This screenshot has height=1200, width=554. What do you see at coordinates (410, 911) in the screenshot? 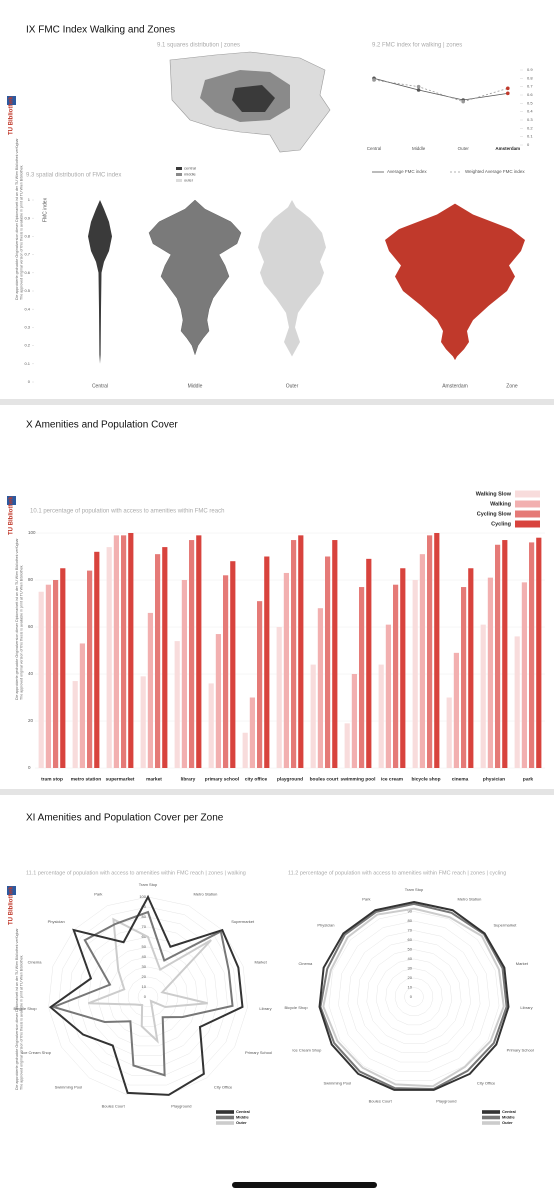
I see `r-tick-label: 90` at bounding box center [410, 911].